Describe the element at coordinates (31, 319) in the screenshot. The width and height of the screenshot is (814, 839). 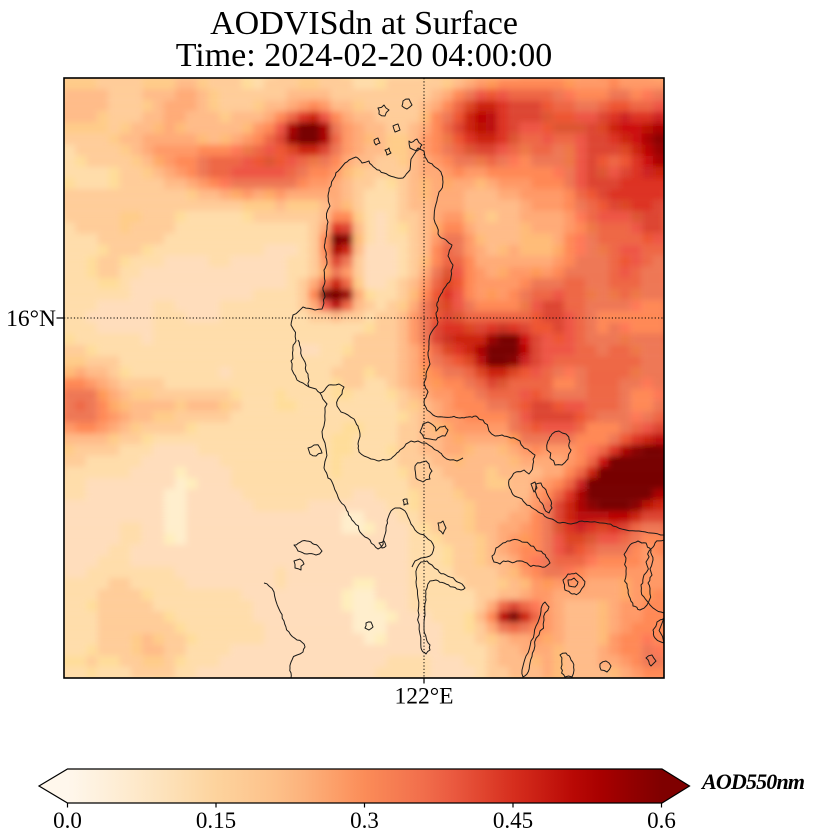
I see `svg-text: 16°N` at that location.